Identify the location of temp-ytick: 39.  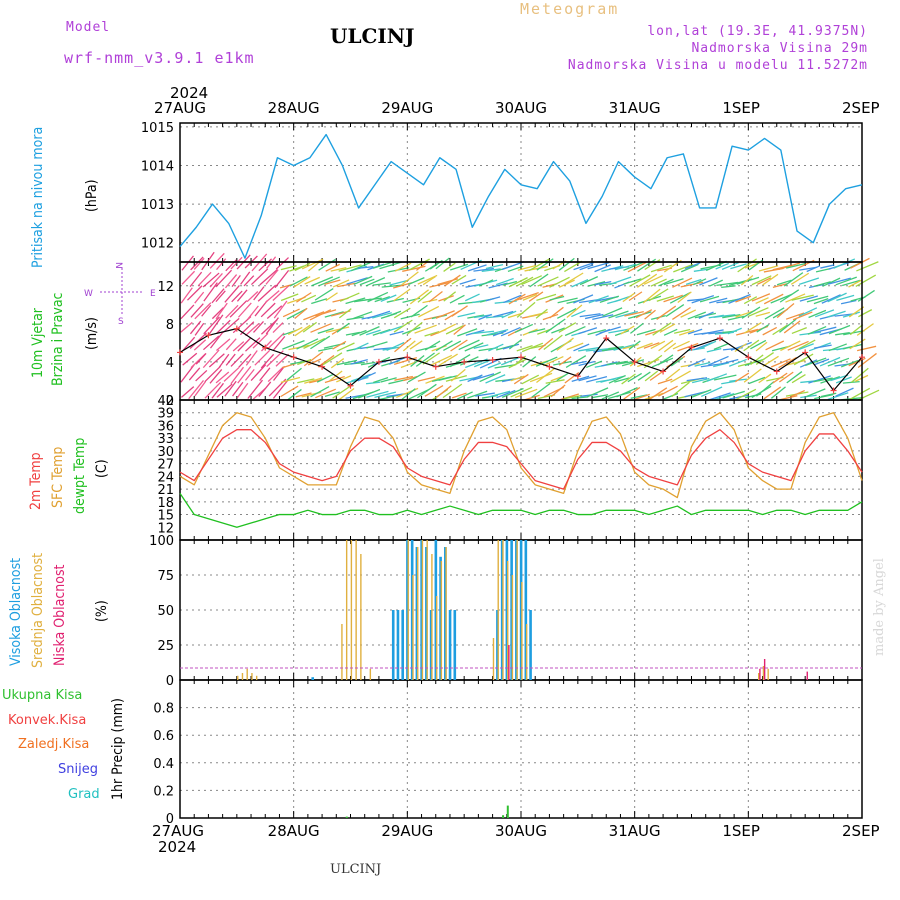
(165, 414).